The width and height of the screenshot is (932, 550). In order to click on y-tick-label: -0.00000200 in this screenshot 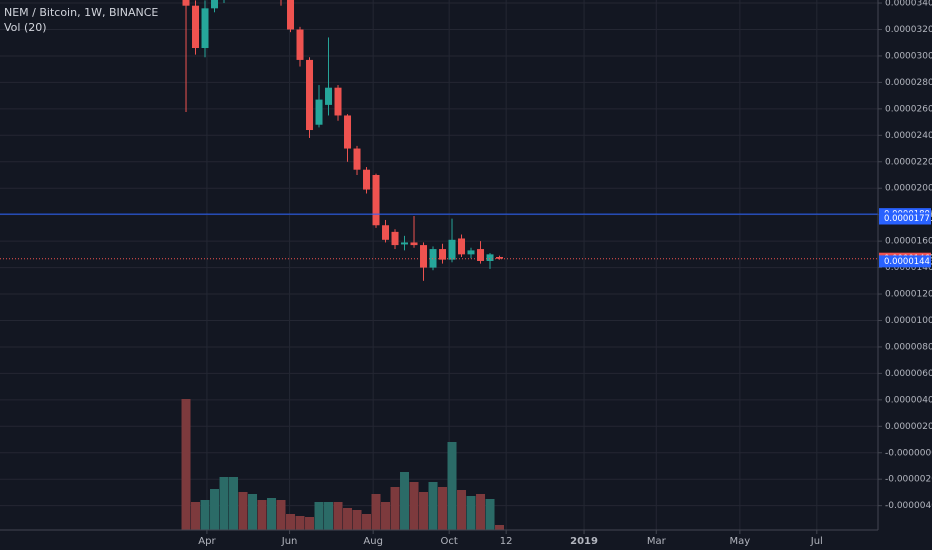, I will do `click(908, 480)`.